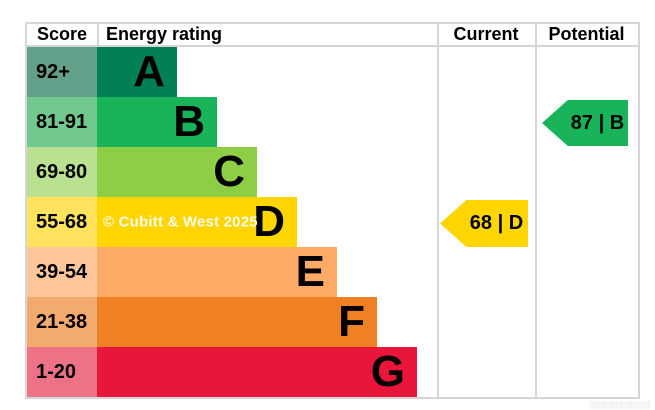 The image size is (655, 410). I want to click on band-row-f: 21-38 F, so click(332, 322).